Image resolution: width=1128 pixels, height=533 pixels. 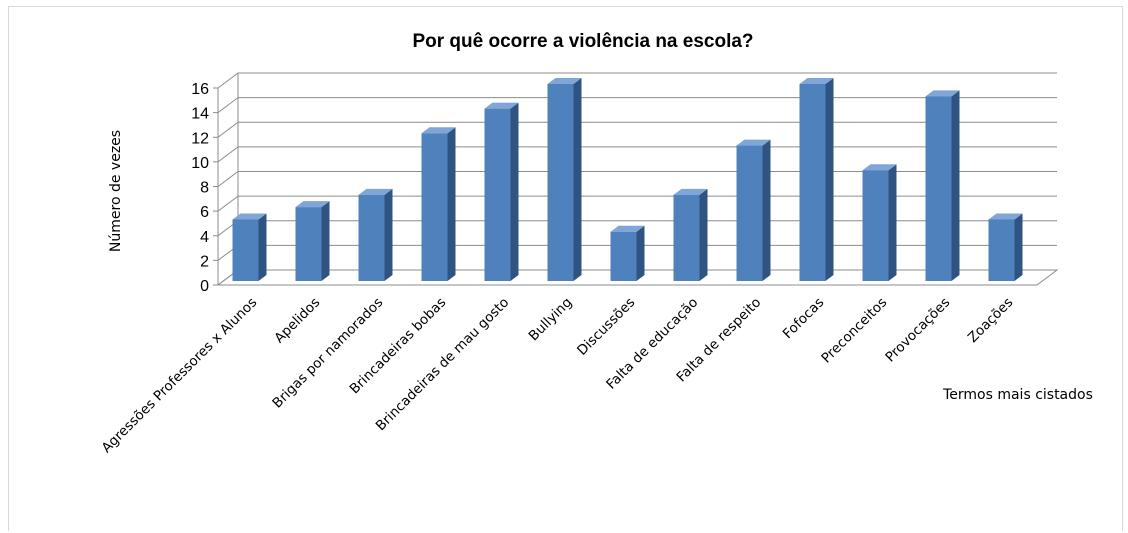 What do you see at coordinates (804, 319) in the screenshot?
I see `x-tick-label: Fofocas` at bounding box center [804, 319].